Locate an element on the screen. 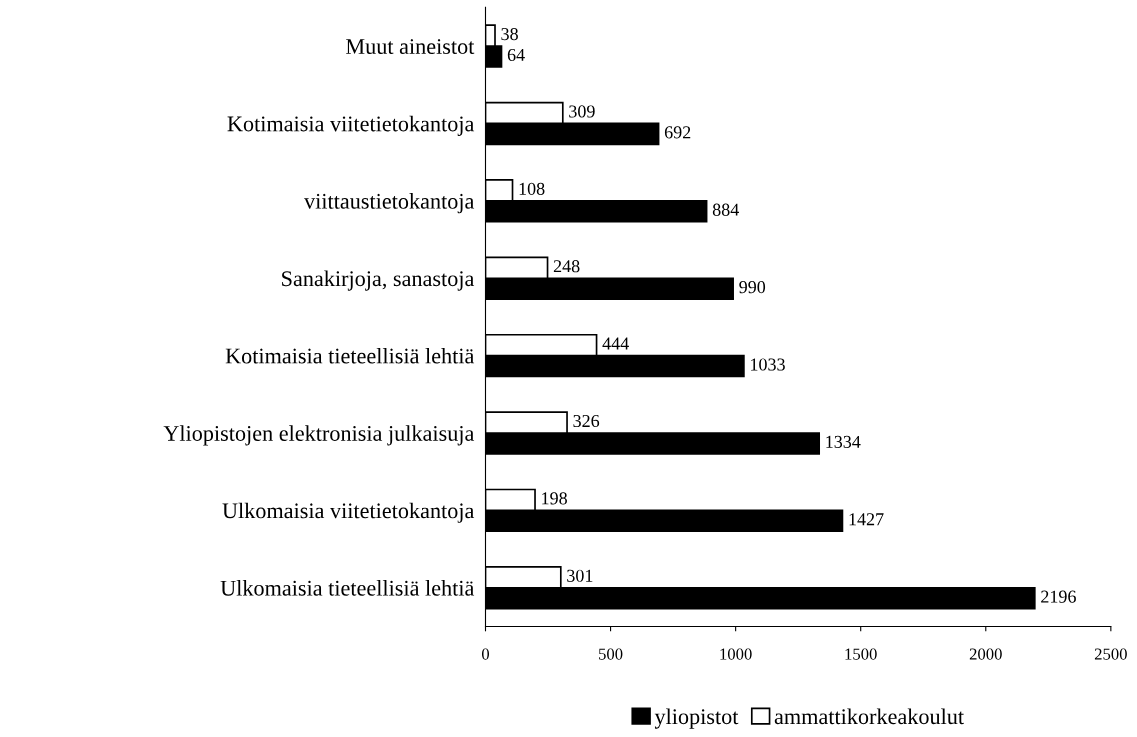 This screenshot has height=737, width=1137. y-tick-label: Ulkomaisia viitetietokantoja is located at coordinates (348, 512).